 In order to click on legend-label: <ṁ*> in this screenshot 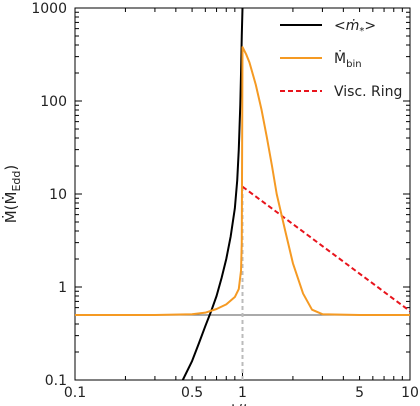, I will do `click(355, 27)`.